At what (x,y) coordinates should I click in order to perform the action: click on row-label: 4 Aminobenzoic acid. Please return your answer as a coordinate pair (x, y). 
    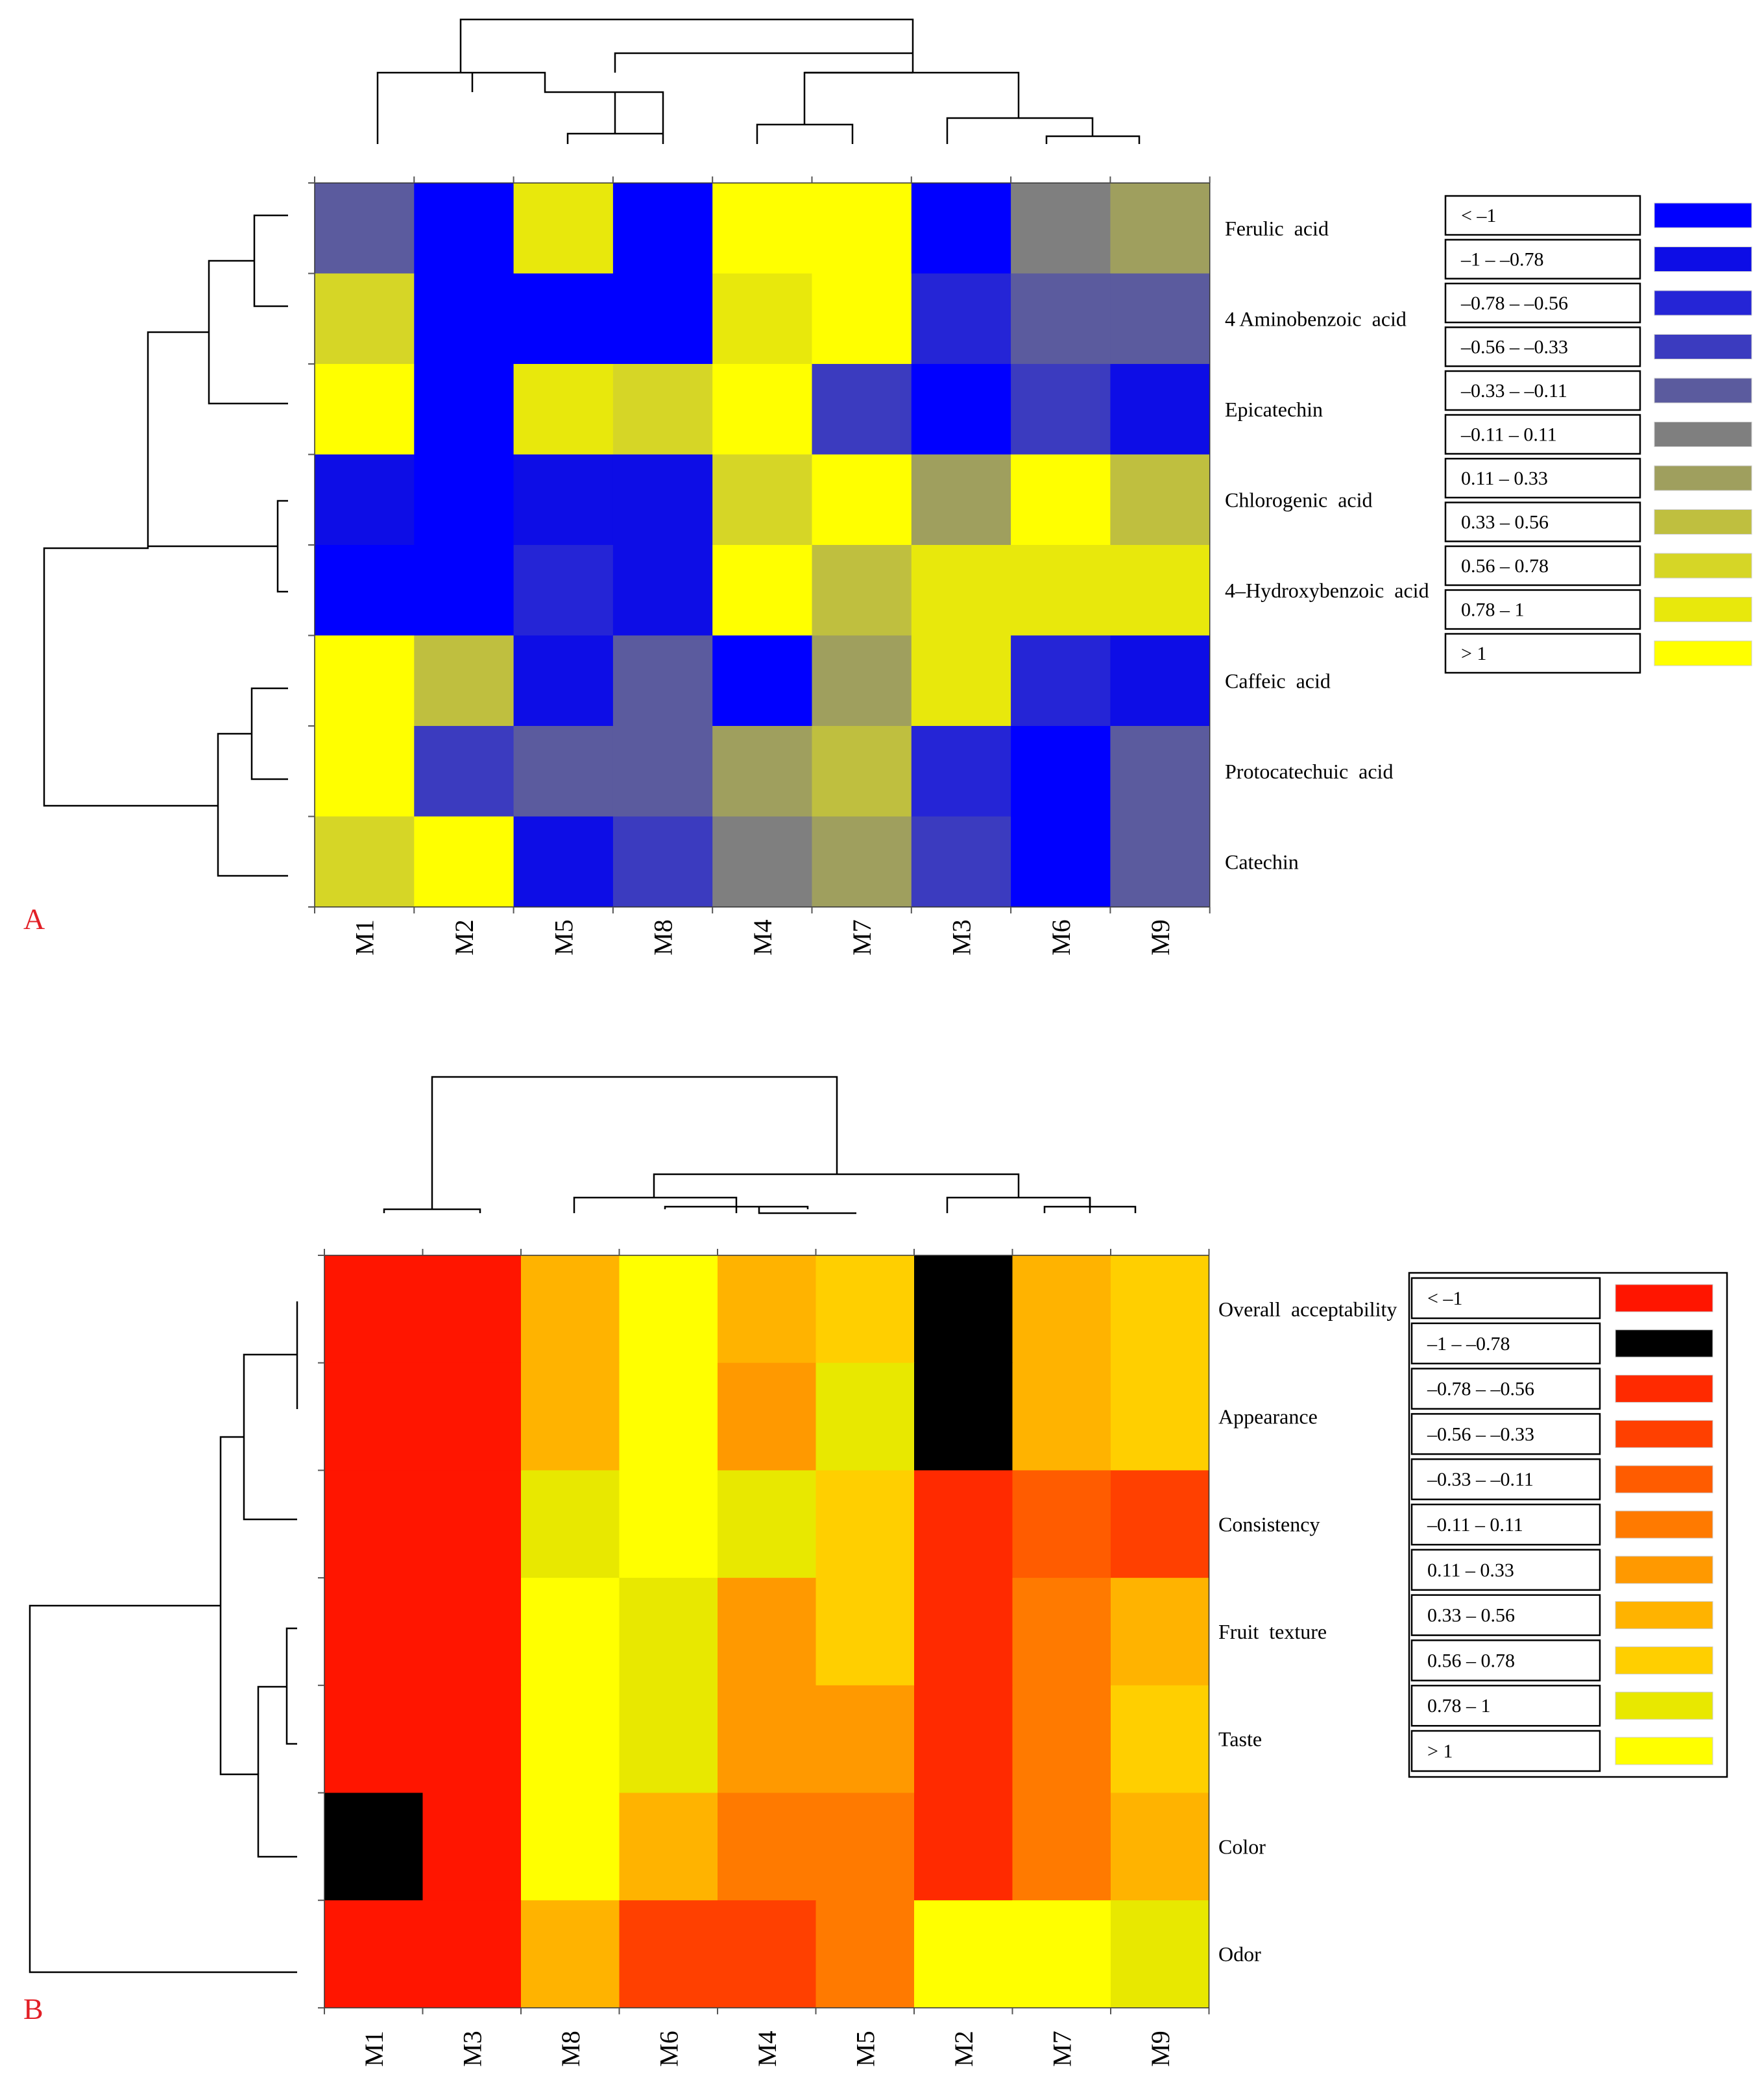
    Looking at the image, I should click on (1316, 318).